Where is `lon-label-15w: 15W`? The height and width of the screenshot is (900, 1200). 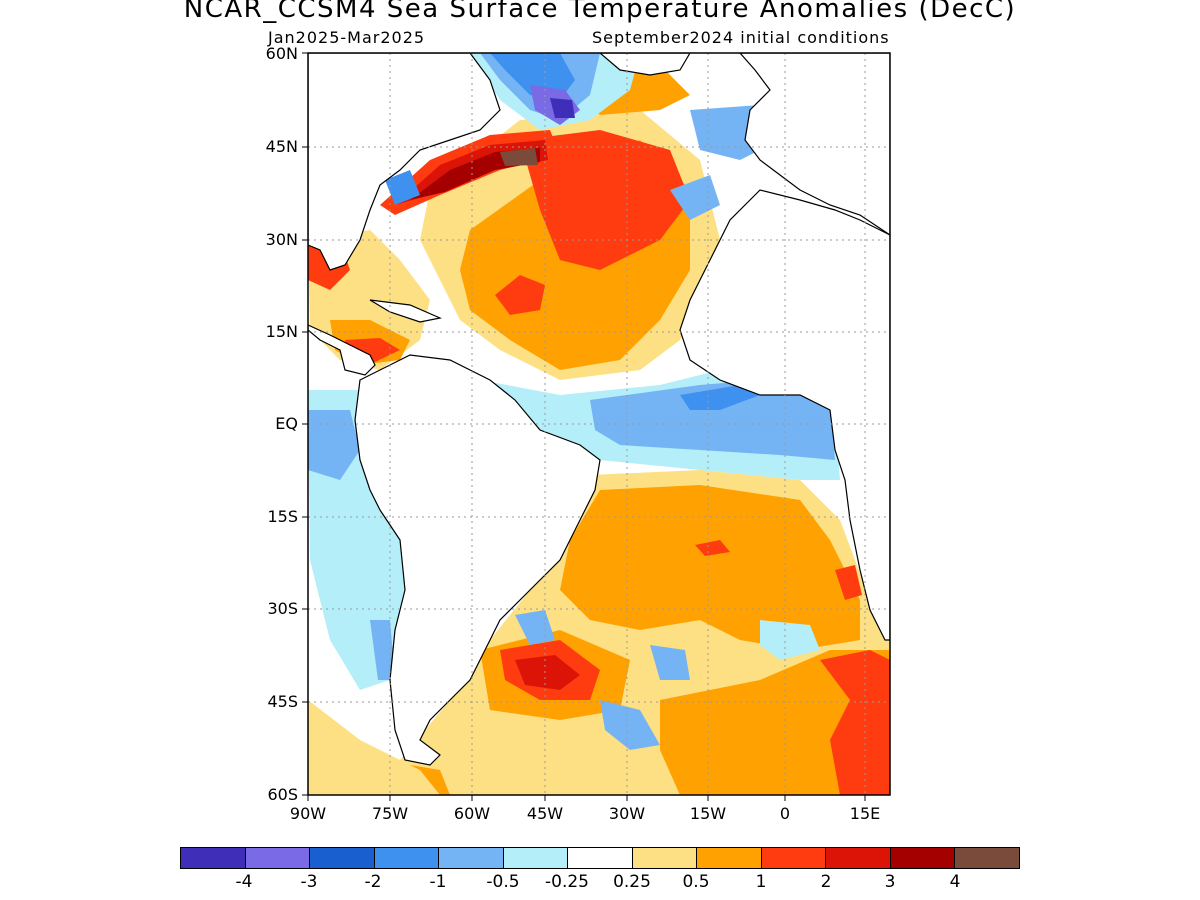
lon-label-15w: 15W is located at coordinates (708, 813).